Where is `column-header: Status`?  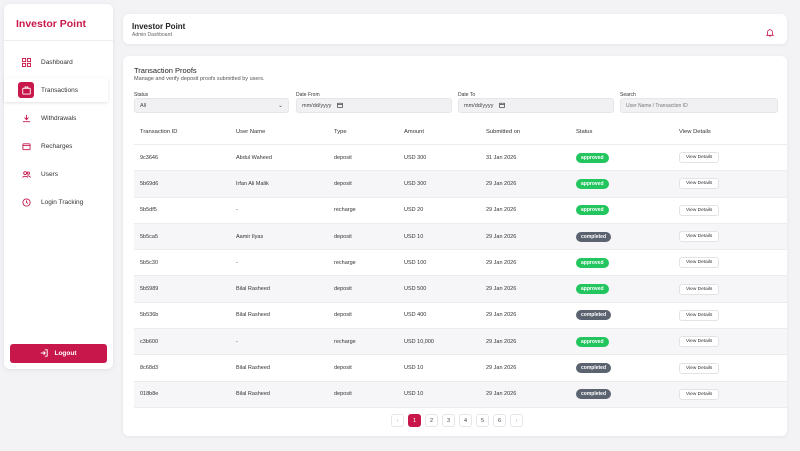
column-header: Status is located at coordinates (584, 131).